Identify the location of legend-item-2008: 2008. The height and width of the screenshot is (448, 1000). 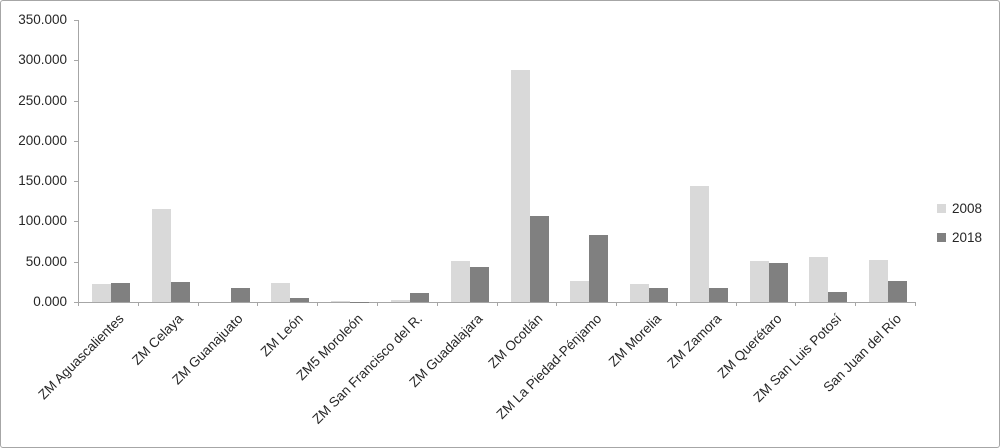
(959, 208).